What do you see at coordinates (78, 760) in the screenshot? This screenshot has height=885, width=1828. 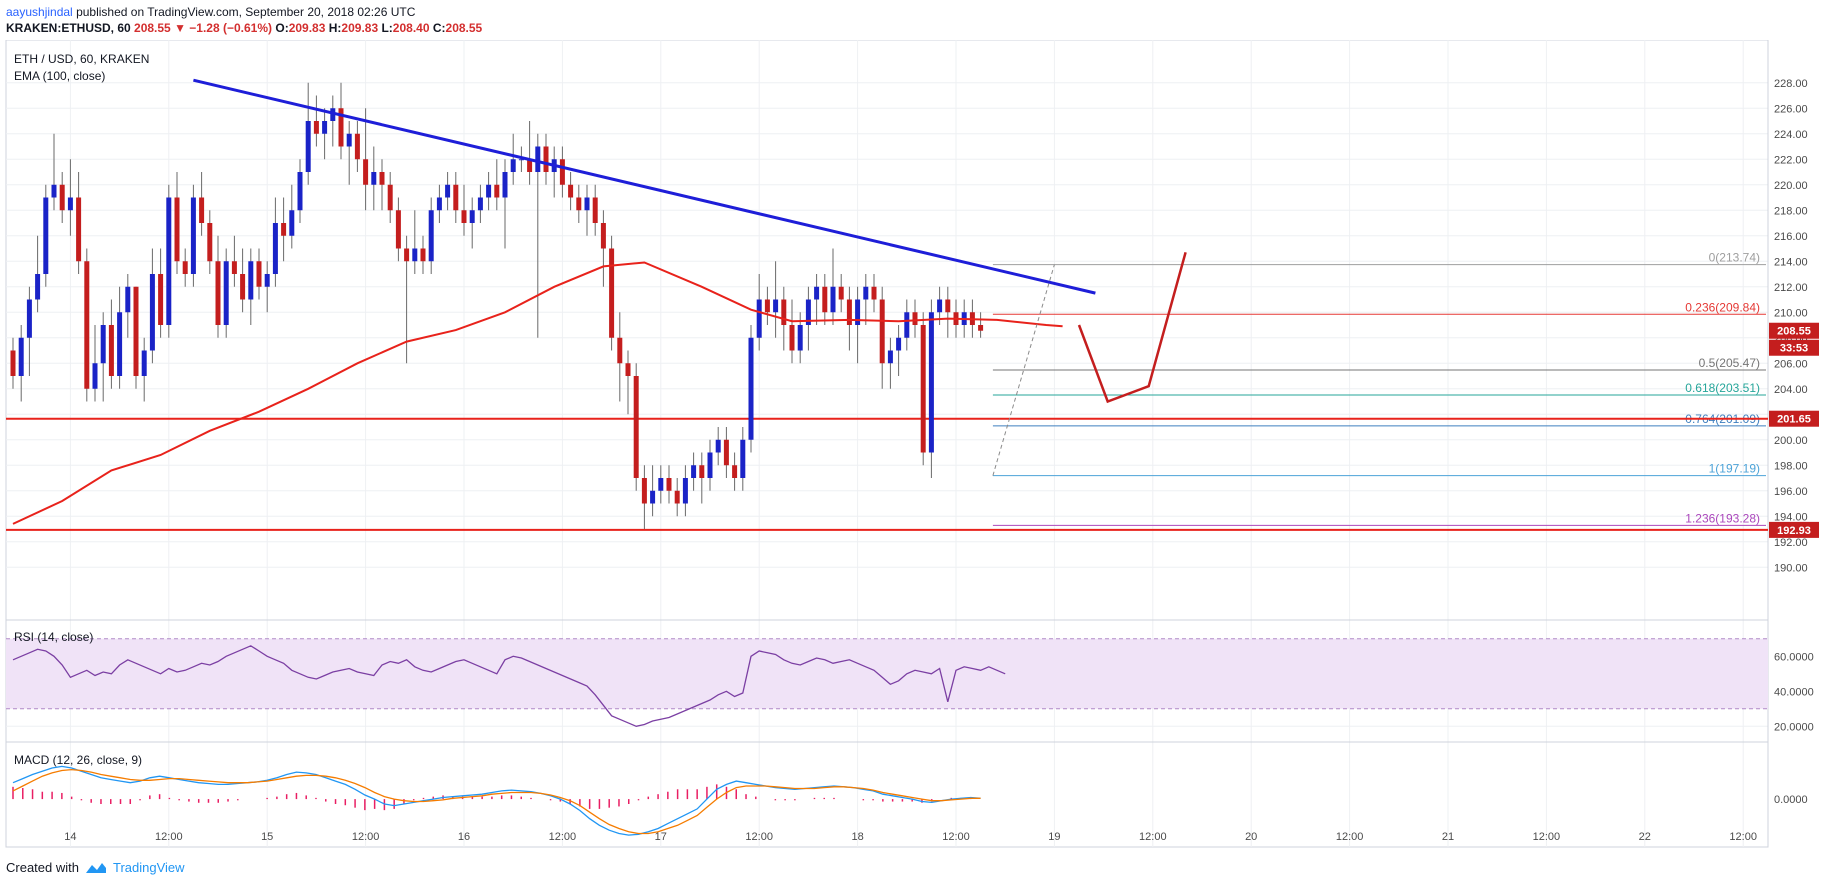 I see `macd-label: MACD (12, 26, close, 9)` at bounding box center [78, 760].